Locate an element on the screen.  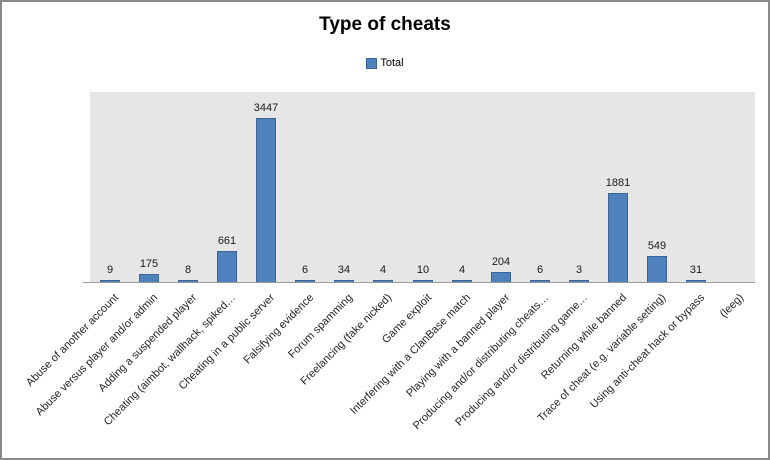
x-axis-line is located at coordinates (419, 282).